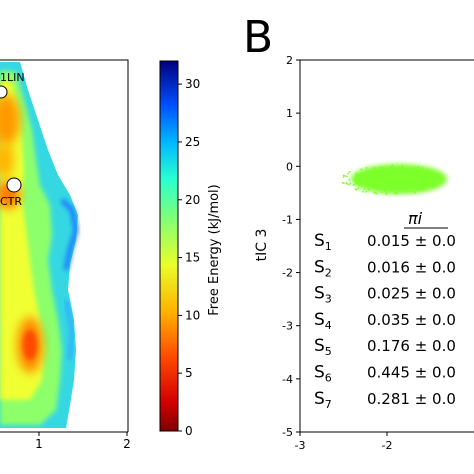 The image size is (474, 474). I want to click on colorbar-tick-label: 5, so click(189, 373).